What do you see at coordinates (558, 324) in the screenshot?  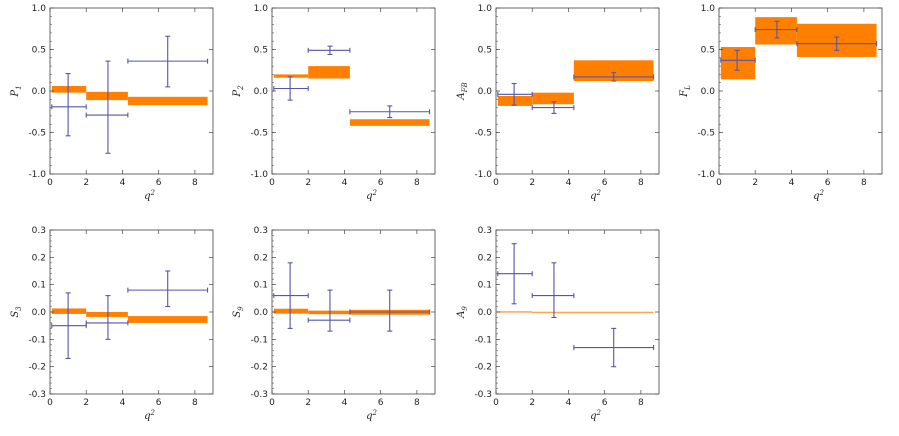 I see `chart-panel-7: -0.3 -0.2 -0.1 0.0 0.1 0.2 0.3 0 2 4 6 8 q2 A9` at bounding box center [558, 324].